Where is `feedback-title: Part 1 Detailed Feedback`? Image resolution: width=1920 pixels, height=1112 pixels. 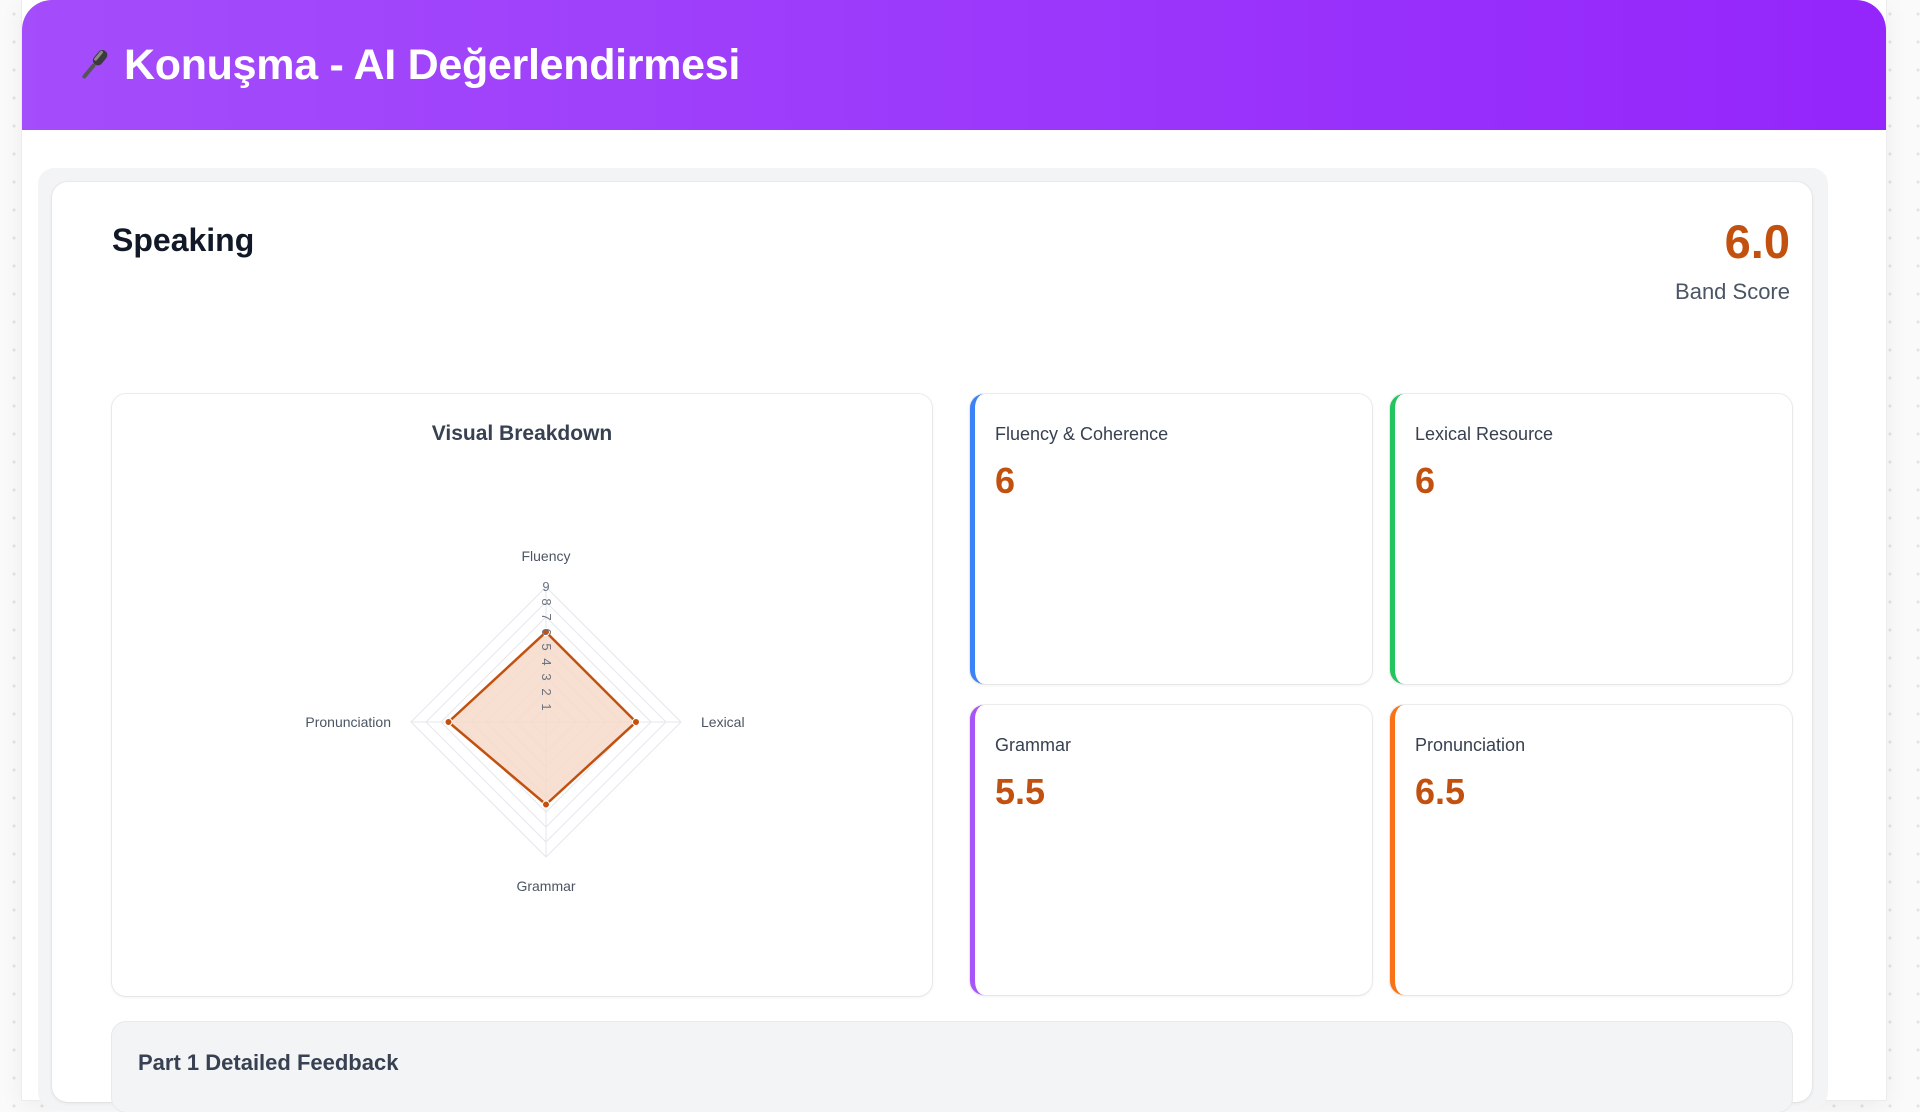 feedback-title: Part 1 Detailed Feedback is located at coordinates (268, 1062).